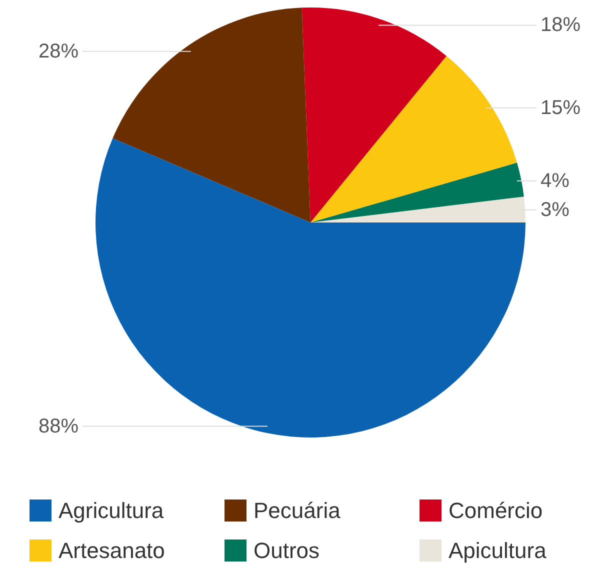 Image resolution: width=599 pixels, height=568 pixels. What do you see at coordinates (298, 510) in the screenshot?
I see `legend-label: Pecuária` at bounding box center [298, 510].